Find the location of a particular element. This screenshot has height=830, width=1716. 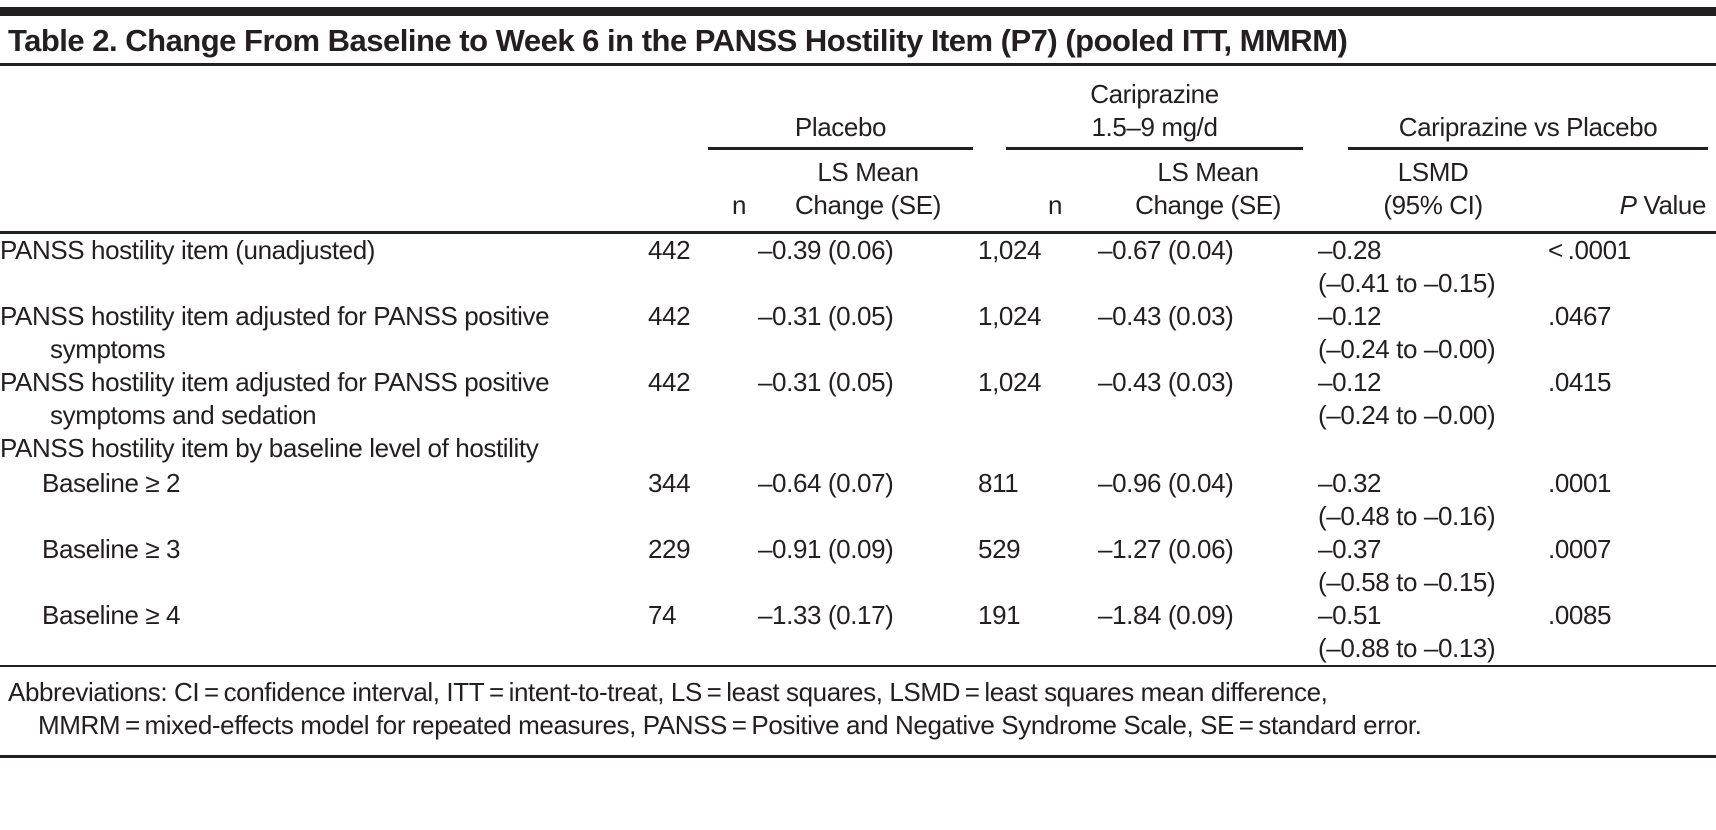

group-placebo-label: Placebo is located at coordinates (840, 127).